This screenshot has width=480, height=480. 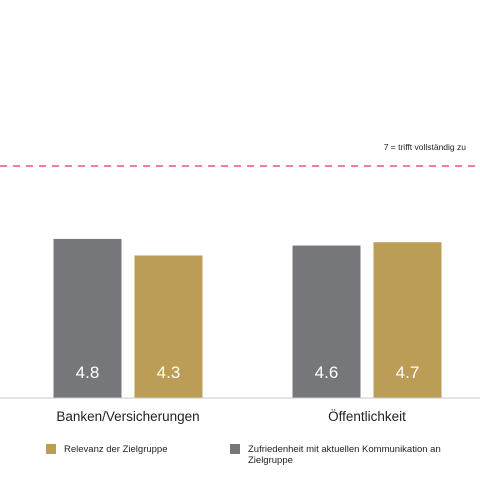 What do you see at coordinates (88, 372) in the screenshot?
I see `value-label-zufriedenheit-0: 4.8` at bounding box center [88, 372].